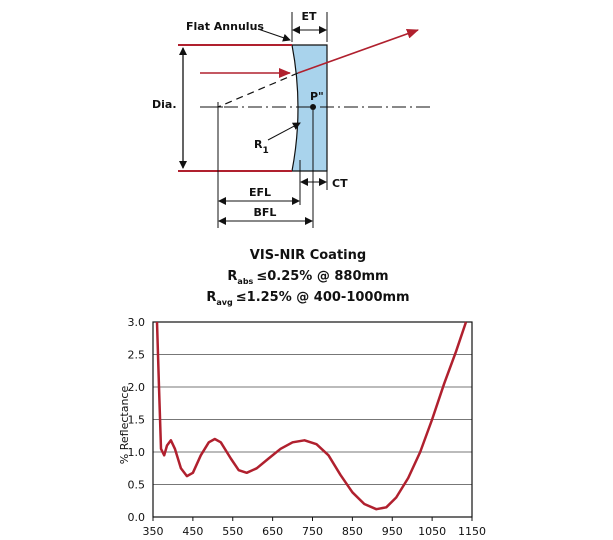  Describe the element at coordinates (164, 104) in the screenshot. I see `dia-label: Dia.` at that location.